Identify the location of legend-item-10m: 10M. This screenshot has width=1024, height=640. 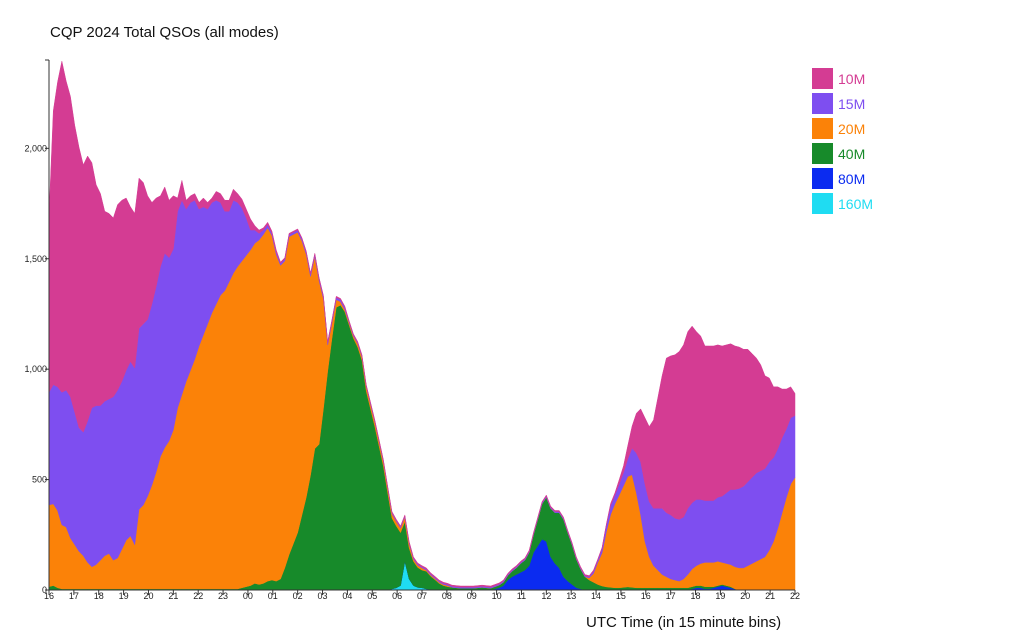
(842, 78).